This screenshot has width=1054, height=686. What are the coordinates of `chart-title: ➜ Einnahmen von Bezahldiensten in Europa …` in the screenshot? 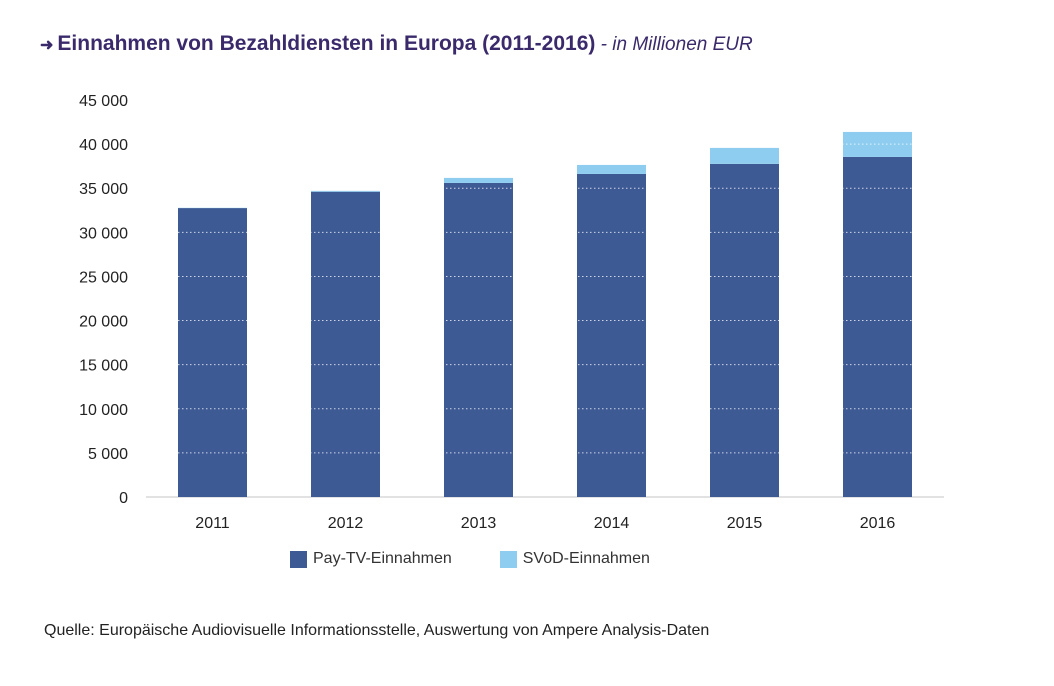 It's located at (396, 44).